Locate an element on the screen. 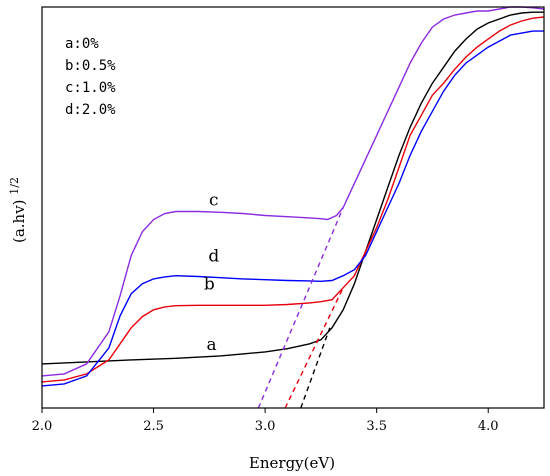 The width and height of the screenshot is (550, 476). x-axis-label: Energy(eV) is located at coordinates (292, 463).